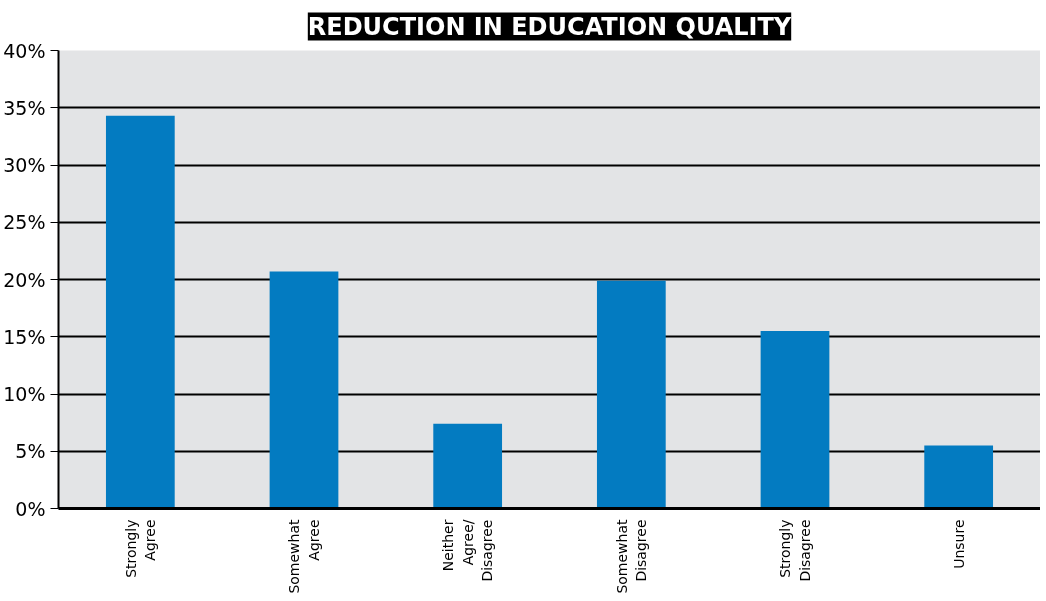 This screenshot has height=601, width=1046. What do you see at coordinates (631, 556) in the screenshot?
I see `x-tick-label: Somewhat Disagree` at bounding box center [631, 556].